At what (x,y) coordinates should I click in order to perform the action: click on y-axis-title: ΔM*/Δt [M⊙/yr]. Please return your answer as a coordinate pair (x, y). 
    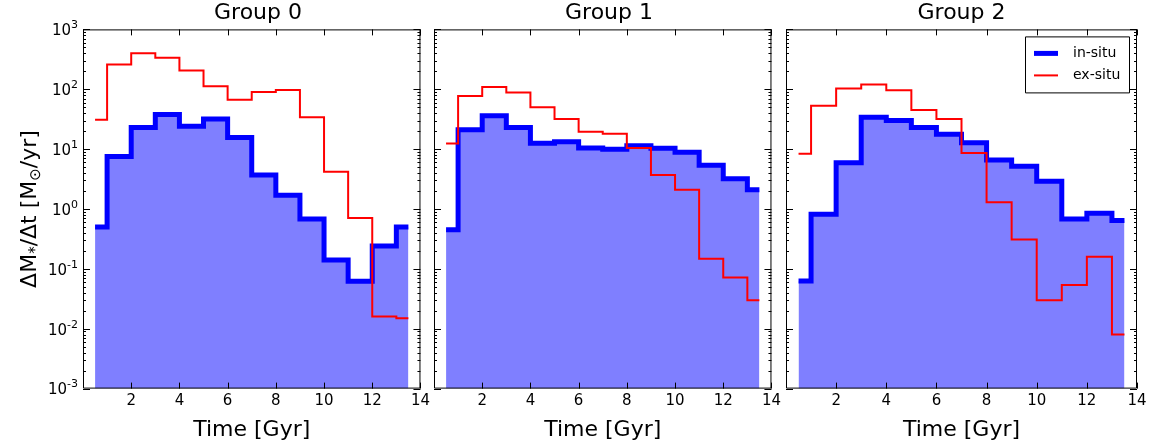
    Looking at the image, I should click on (30, 209).